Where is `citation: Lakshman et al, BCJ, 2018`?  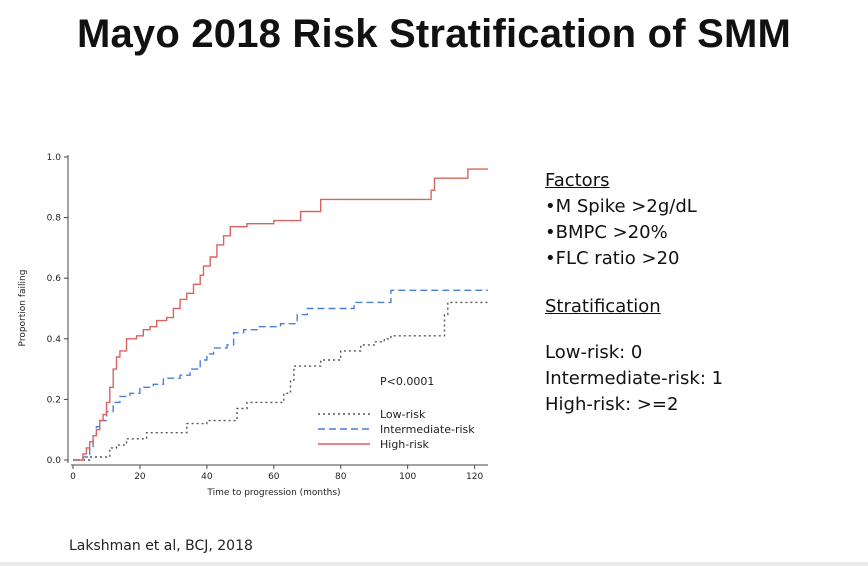 citation: Lakshman et al, BCJ, 2018 is located at coordinates (161, 546).